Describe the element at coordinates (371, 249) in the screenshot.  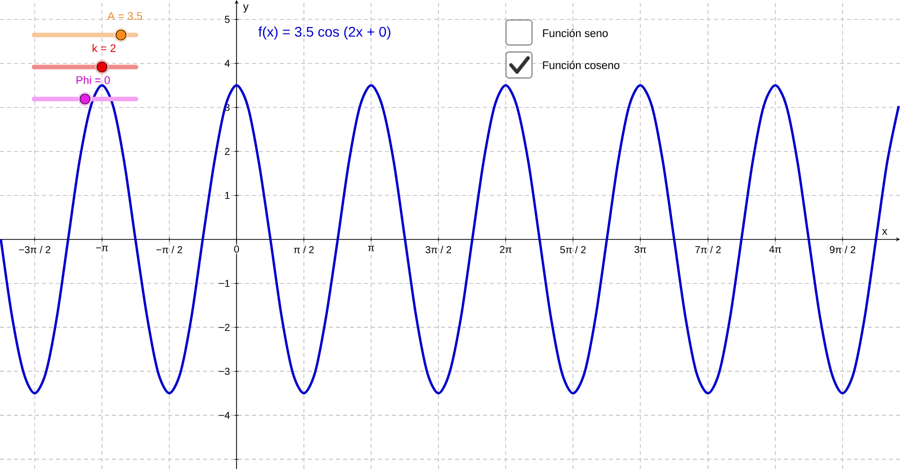
I see `x-tick-label: π` at that location.